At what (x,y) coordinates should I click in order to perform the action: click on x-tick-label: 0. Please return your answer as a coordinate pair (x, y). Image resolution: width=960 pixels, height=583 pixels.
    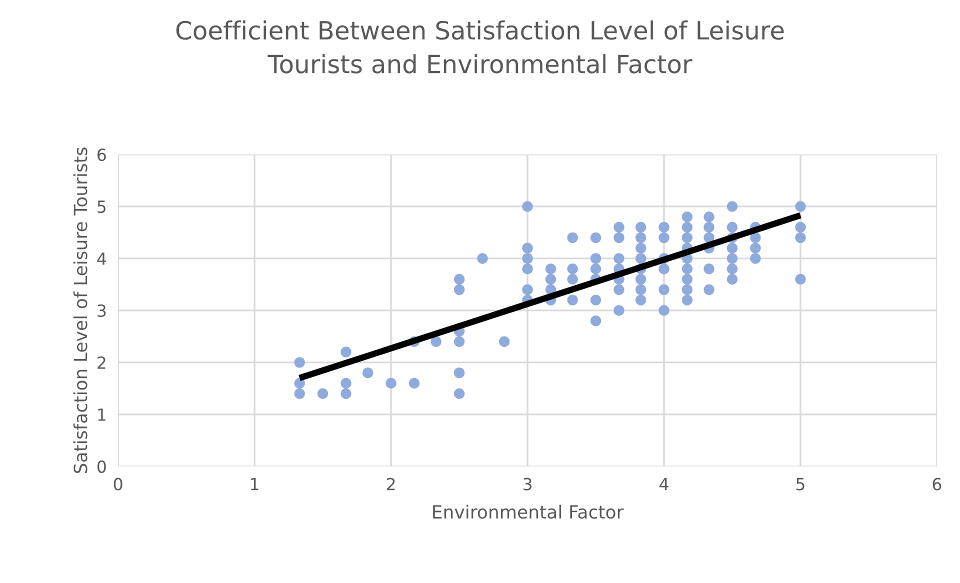
    Looking at the image, I should click on (118, 484).